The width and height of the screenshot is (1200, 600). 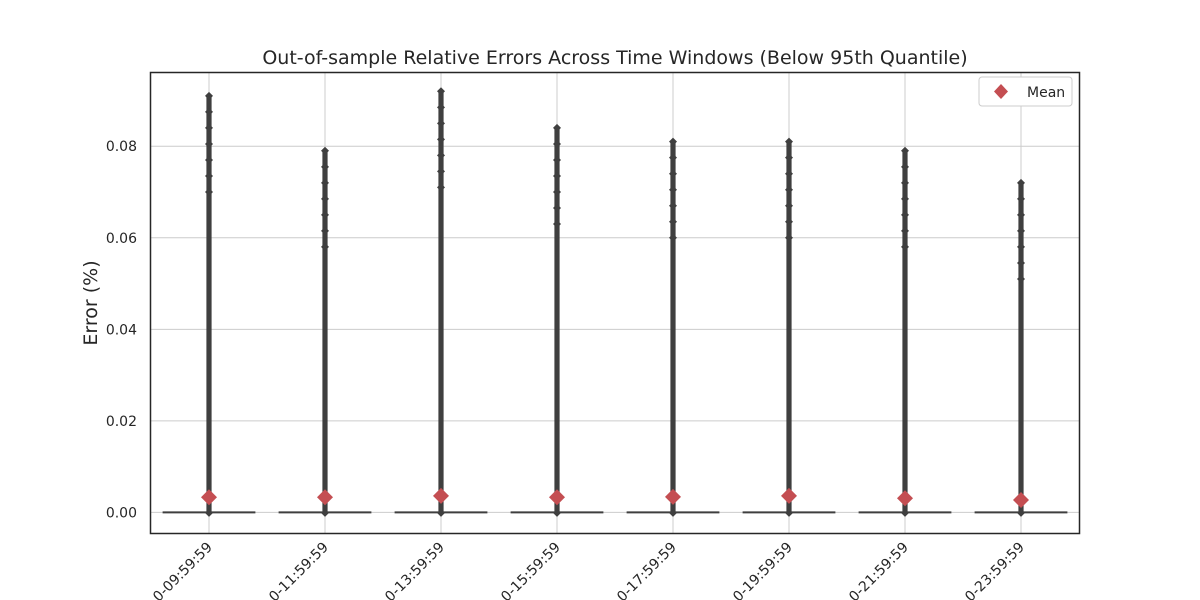 I want to click on legend-box, so click(x=1025, y=91).